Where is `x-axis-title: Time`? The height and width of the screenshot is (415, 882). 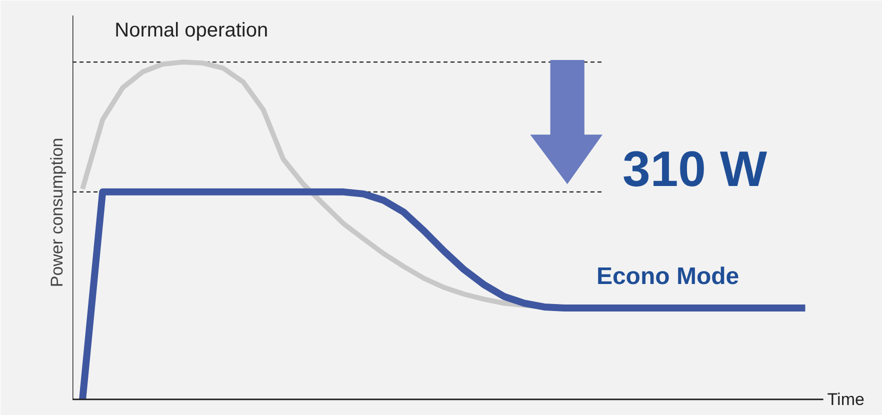 x-axis-title: Time is located at coordinates (845, 399).